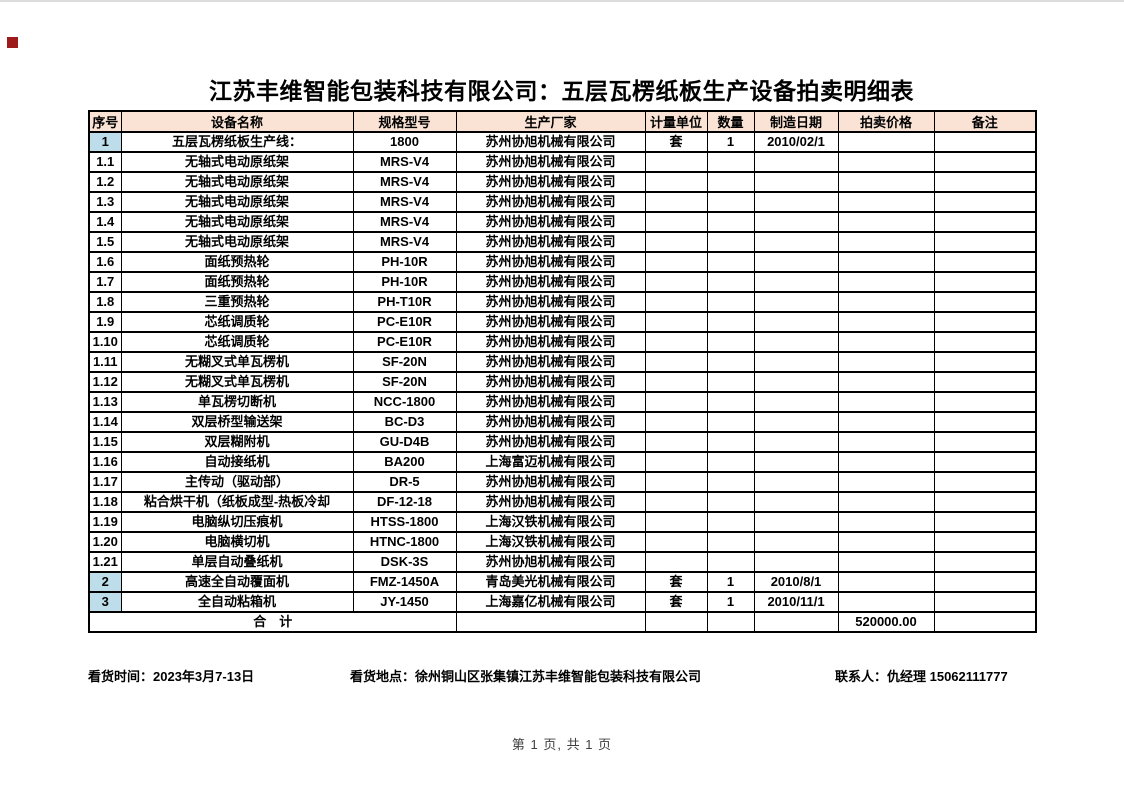 The width and height of the screenshot is (1124, 794). I want to click on cell-date: 2010/8/1, so click(796, 582).